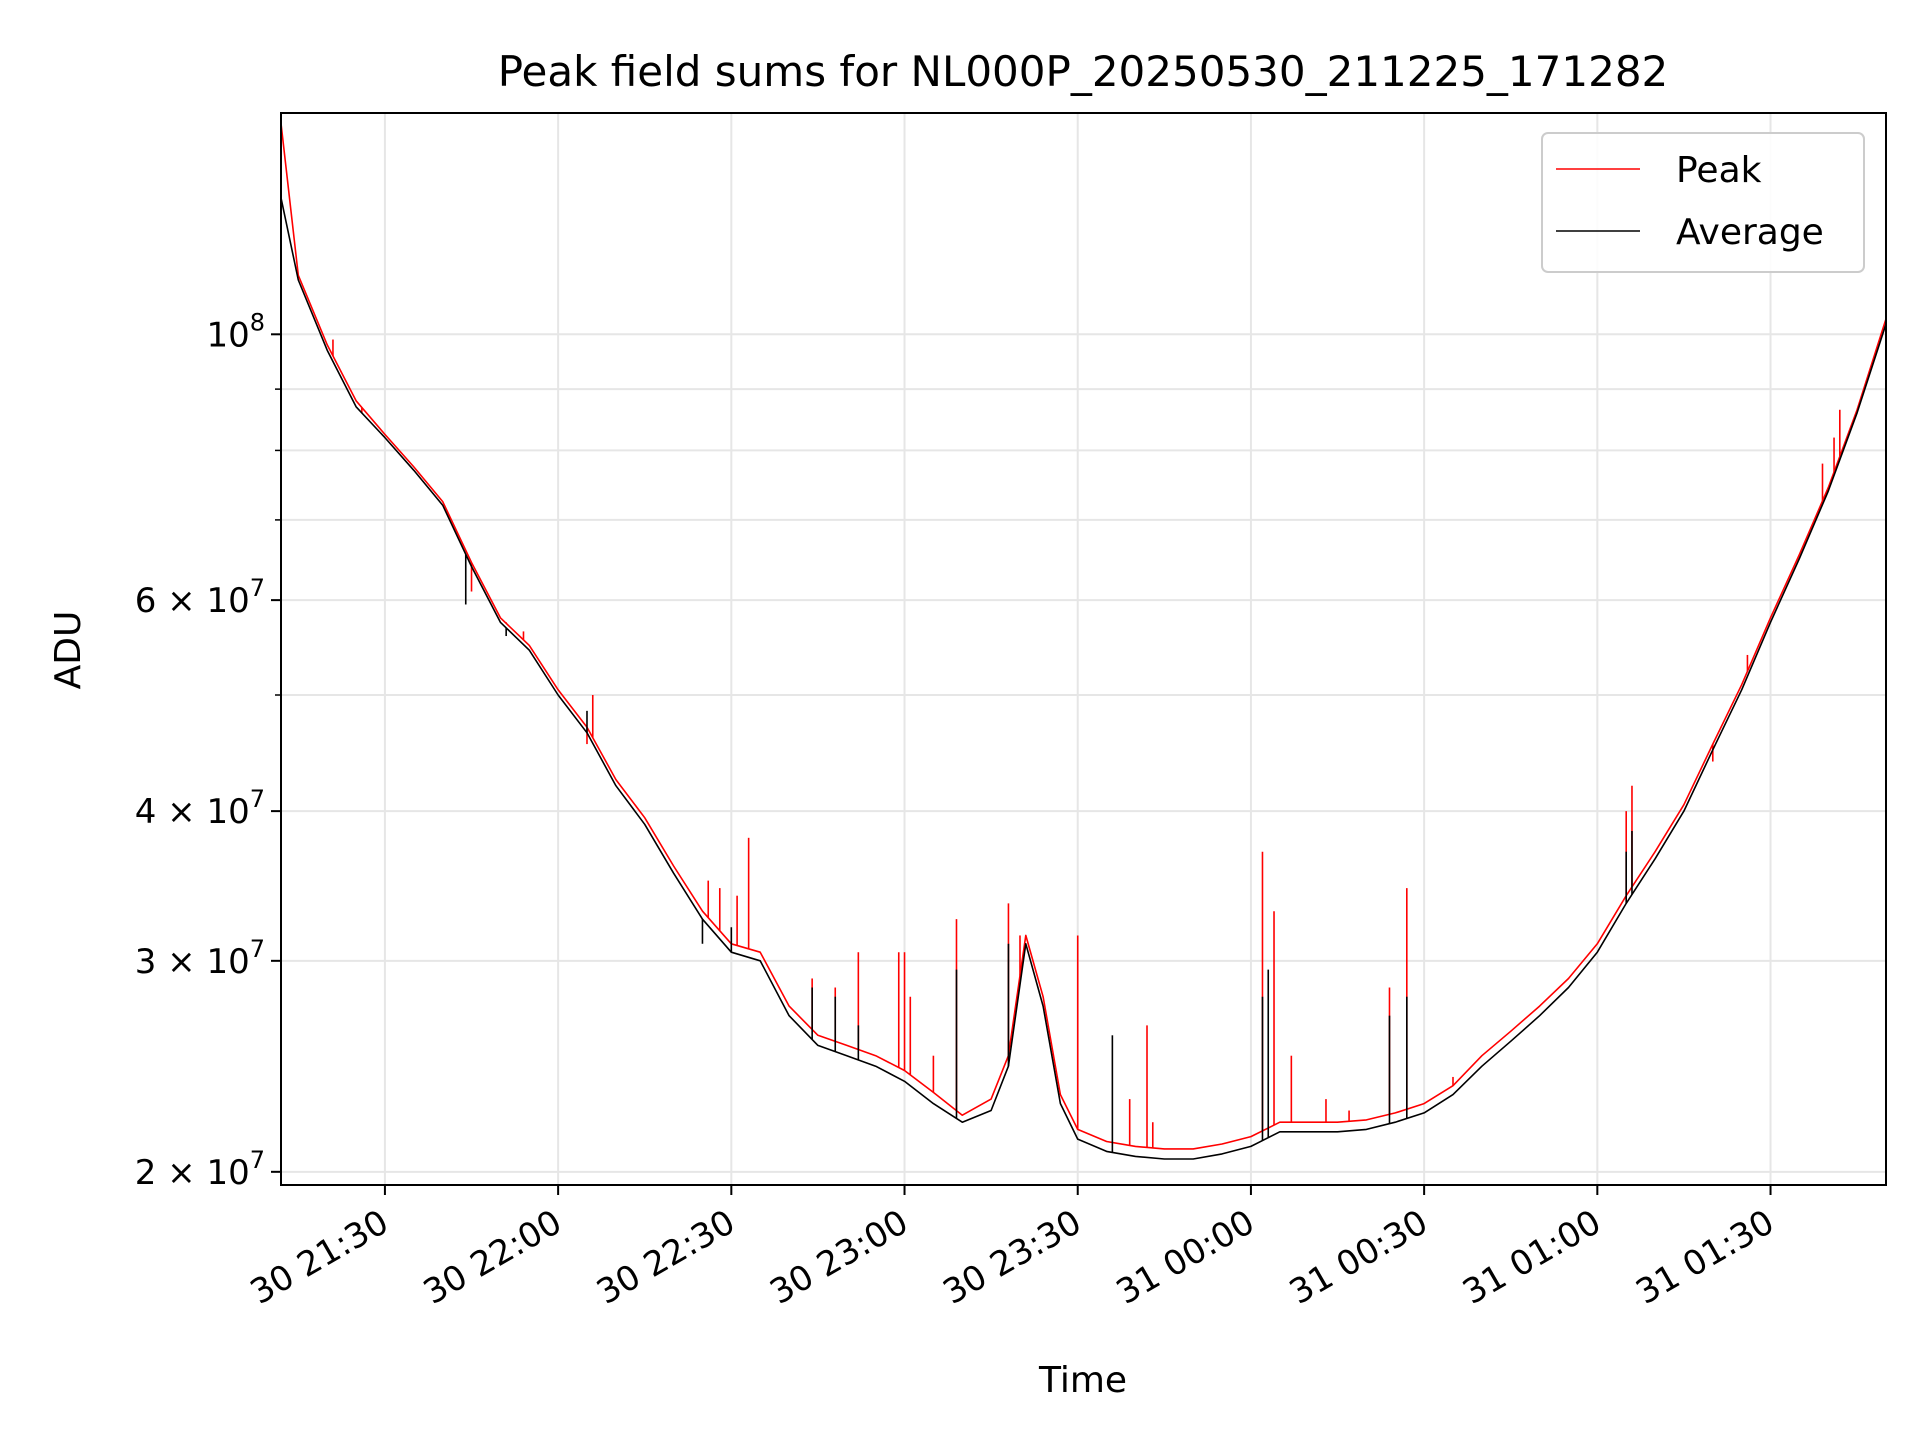  Describe the element at coordinates (192, 812) in the screenshot. I see `y-tick-label-base: 4 × 10` at that location.